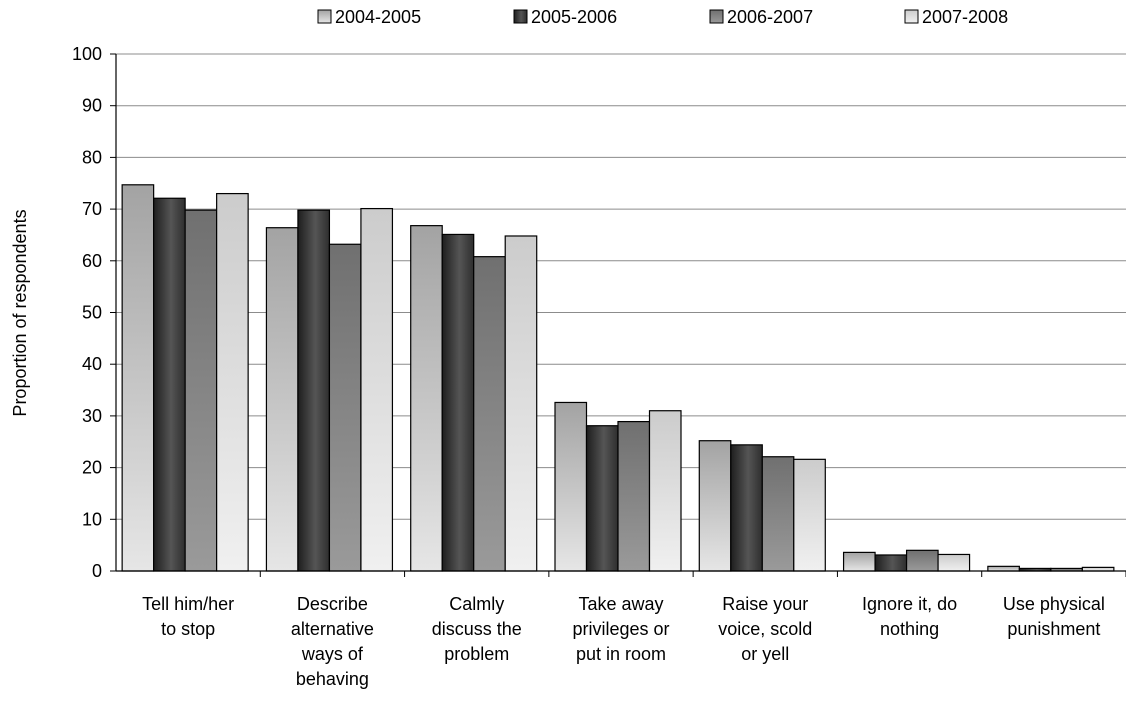  I want to click on x-category-label: Tell him/her to stop, so click(188, 616).